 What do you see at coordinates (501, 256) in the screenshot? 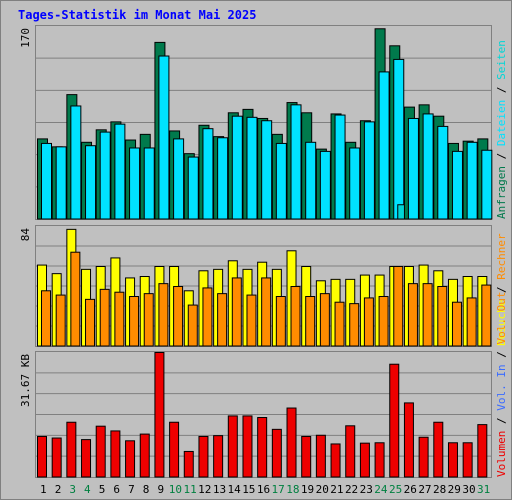
I see `legend-item-rechner: Rechner` at bounding box center [501, 256].